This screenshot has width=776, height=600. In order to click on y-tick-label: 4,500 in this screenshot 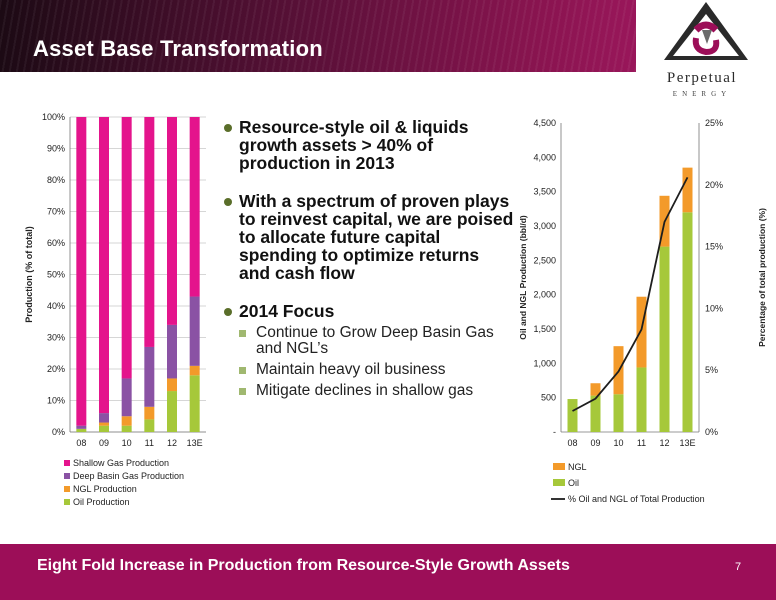, I will do `click(544, 123)`.